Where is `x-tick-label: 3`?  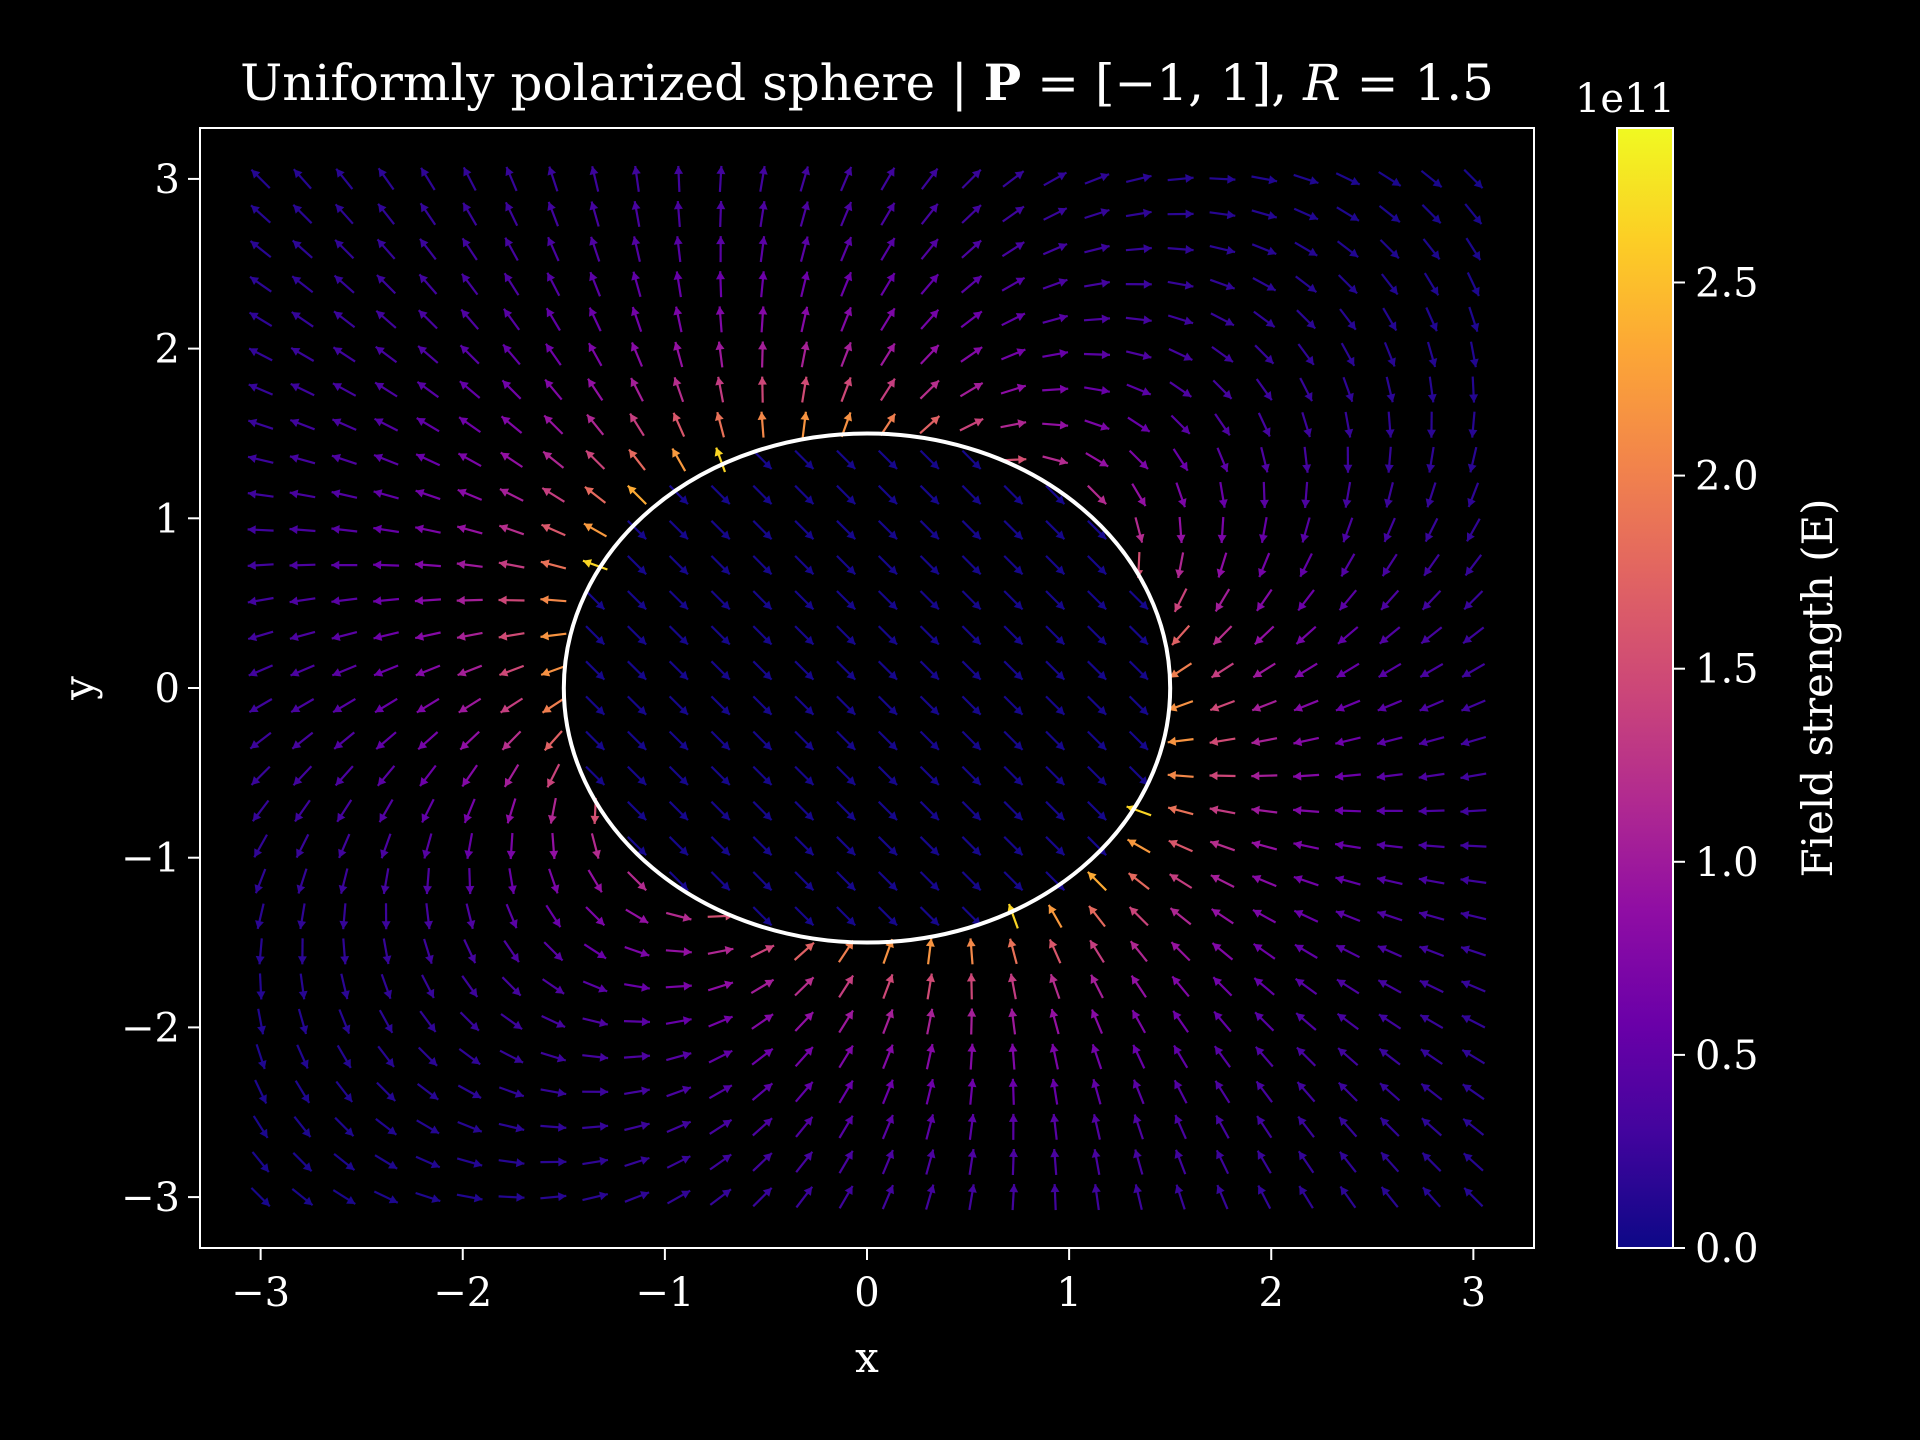
x-tick-label: 3 is located at coordinates (1473, 1293).